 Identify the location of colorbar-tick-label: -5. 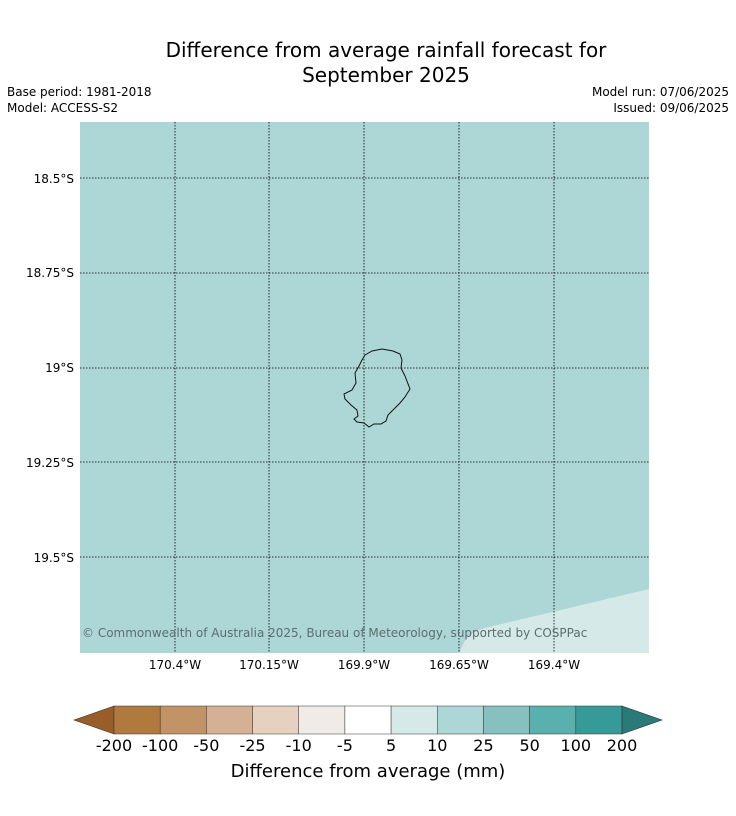
(344, 745).